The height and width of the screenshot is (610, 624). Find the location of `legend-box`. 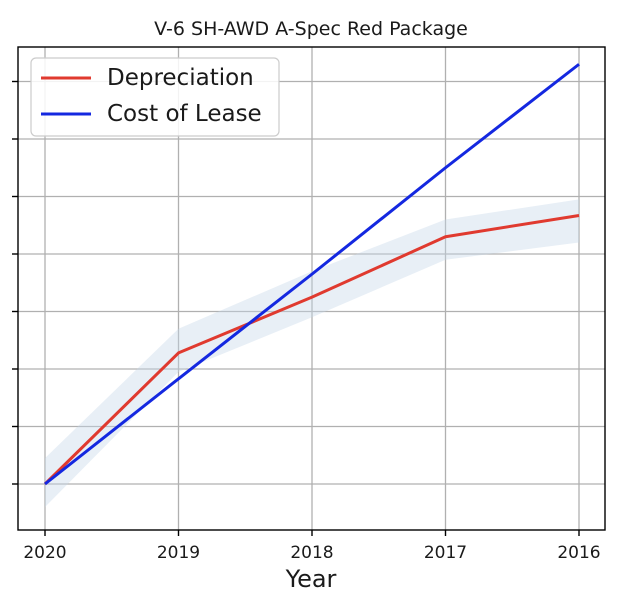

legend-box is located at coordinates (155, 97).